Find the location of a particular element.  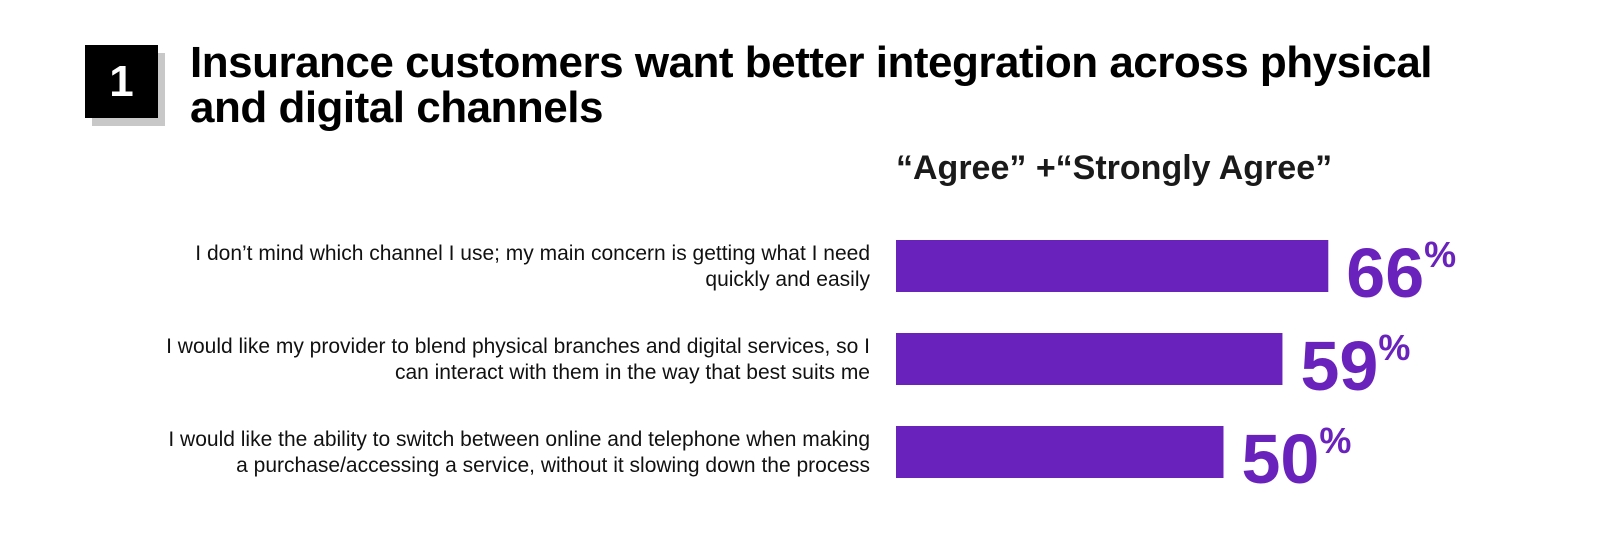

section-number-badge: 1 is located at coordinates (121, 81).